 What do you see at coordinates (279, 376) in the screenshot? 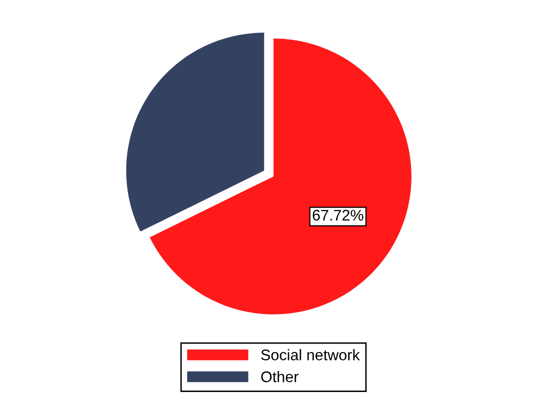
I see `legend-label: Other` at bounding box center [279, 376].